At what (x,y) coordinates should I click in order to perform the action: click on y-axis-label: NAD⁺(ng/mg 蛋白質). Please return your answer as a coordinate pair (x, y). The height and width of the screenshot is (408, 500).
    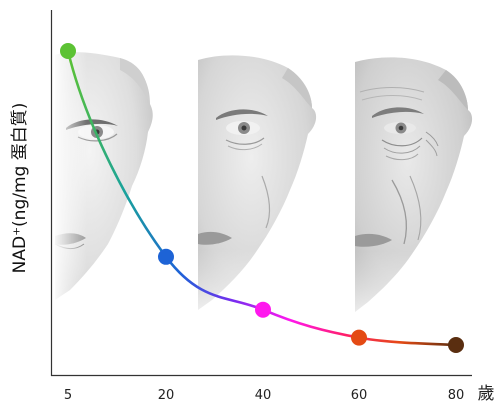
    Looking at the image, I should click on (20, 188).